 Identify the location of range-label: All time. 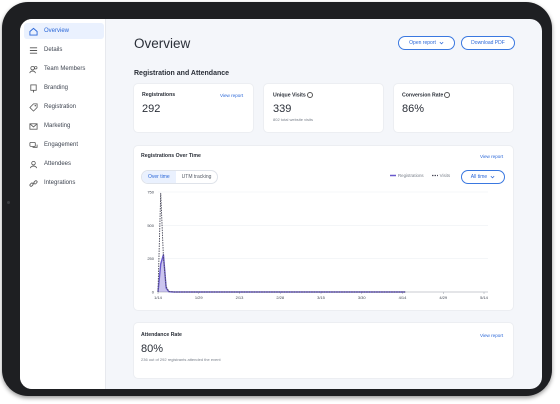
(479, 177).